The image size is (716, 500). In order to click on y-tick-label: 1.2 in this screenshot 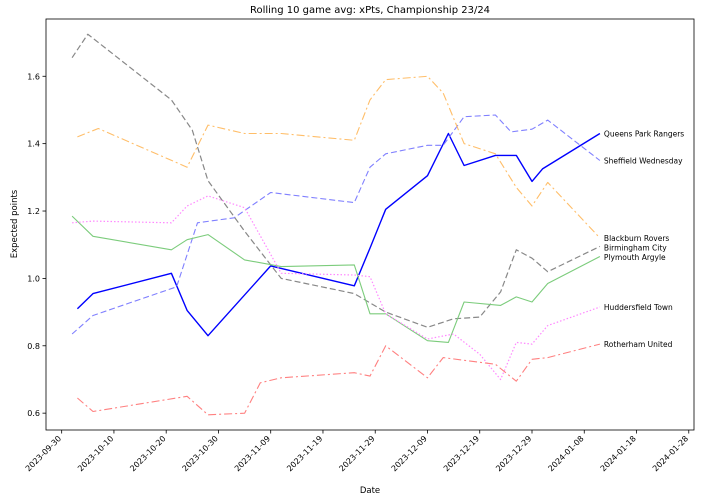, I will do `click(33, 211)`.